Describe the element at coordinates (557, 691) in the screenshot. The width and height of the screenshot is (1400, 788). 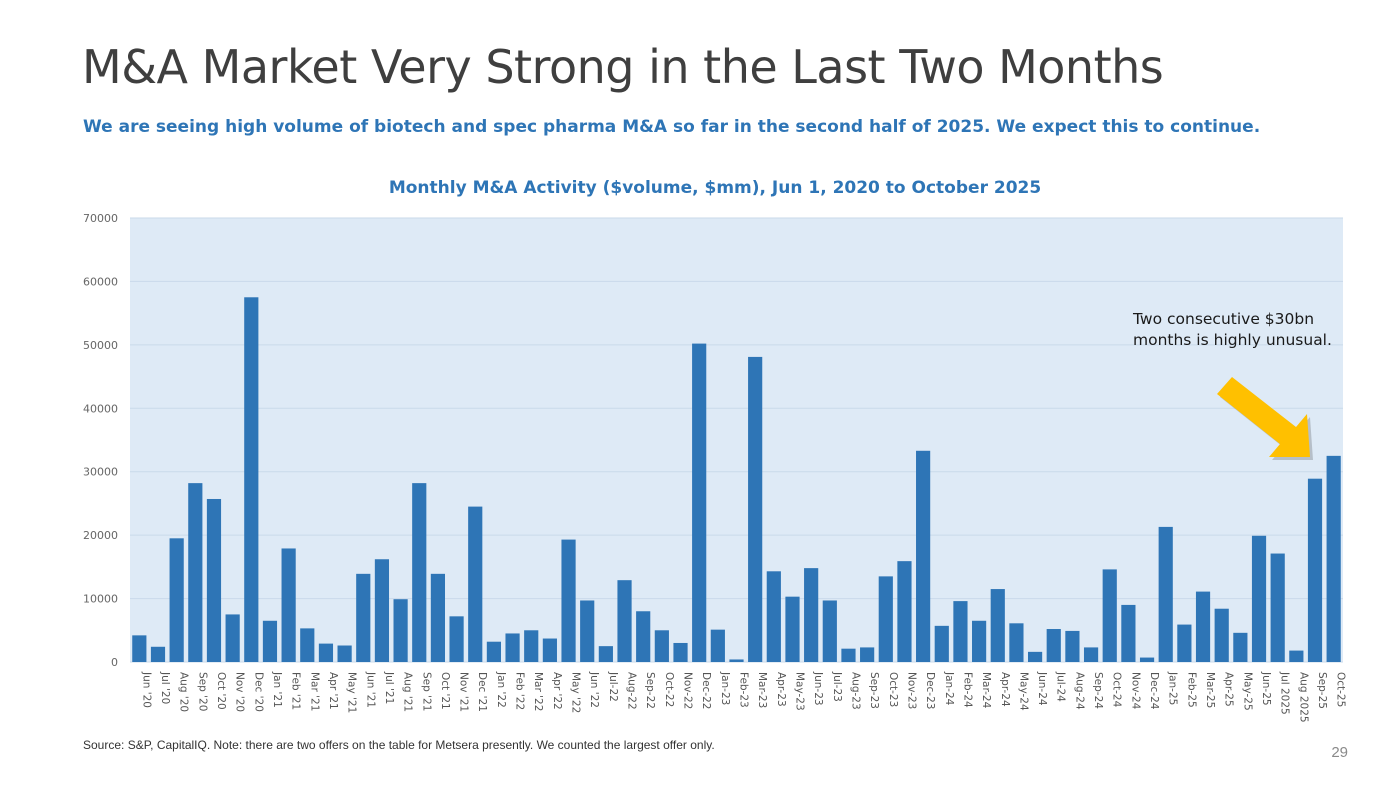
I see `x-tick-label: Apr '22` at that location.